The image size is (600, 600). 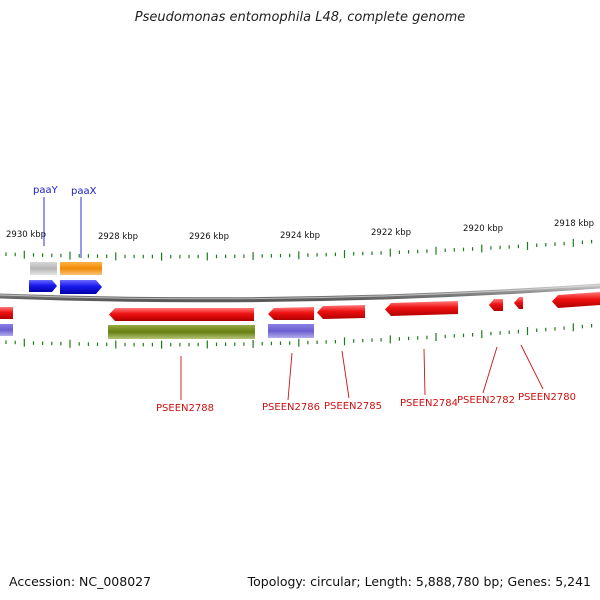 I want to click on cds-partial-left, so click(x=6, y=313).